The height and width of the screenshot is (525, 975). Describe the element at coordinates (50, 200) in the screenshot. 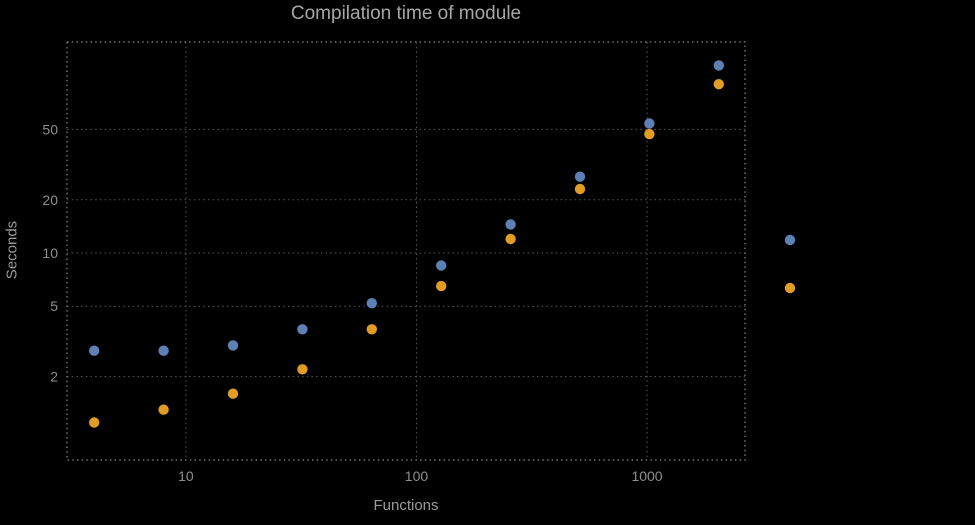

I see `y-tick-label: 20` at that location.